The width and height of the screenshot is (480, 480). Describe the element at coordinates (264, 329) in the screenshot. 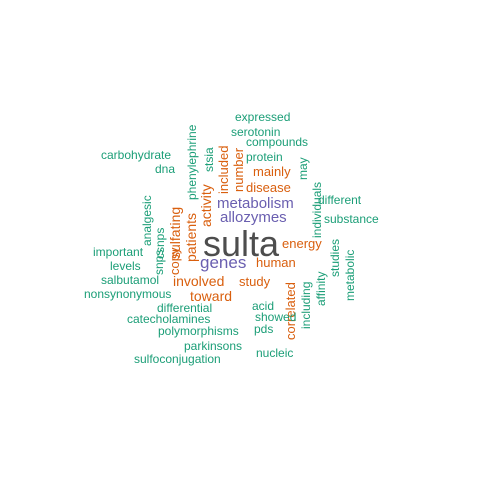

I see `word-pds: pds` at that location.